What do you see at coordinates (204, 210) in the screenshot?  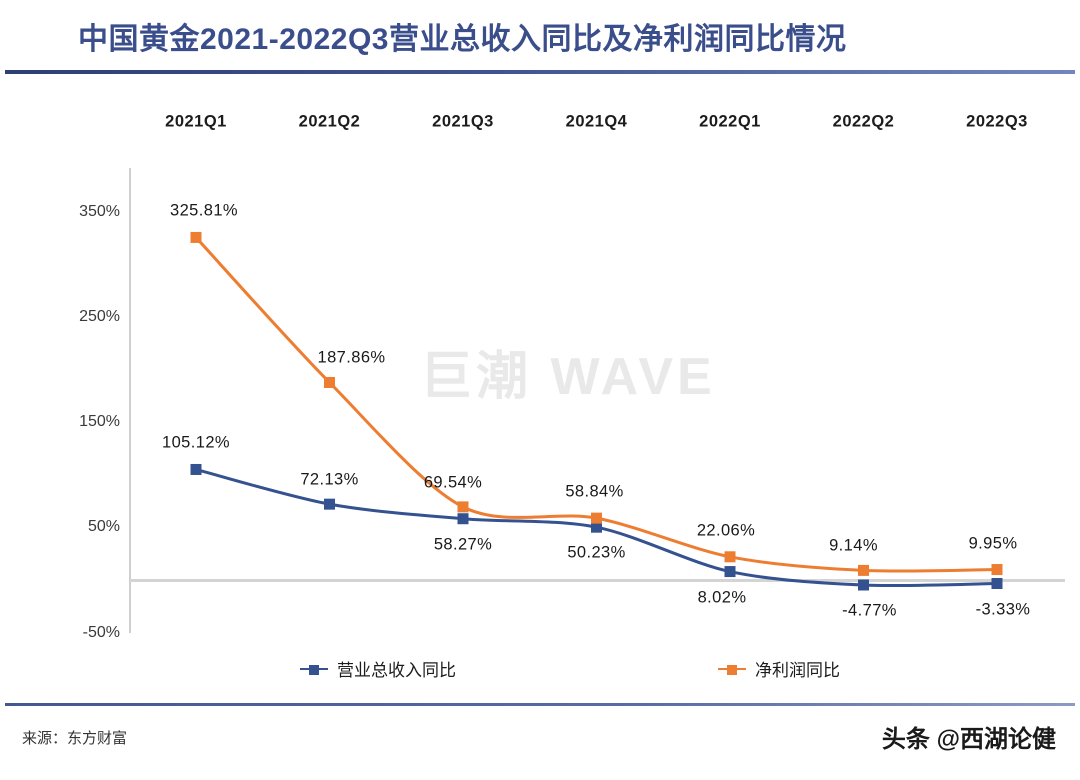 I see `data-label: 325.81%` at bounding box center [204, 210].